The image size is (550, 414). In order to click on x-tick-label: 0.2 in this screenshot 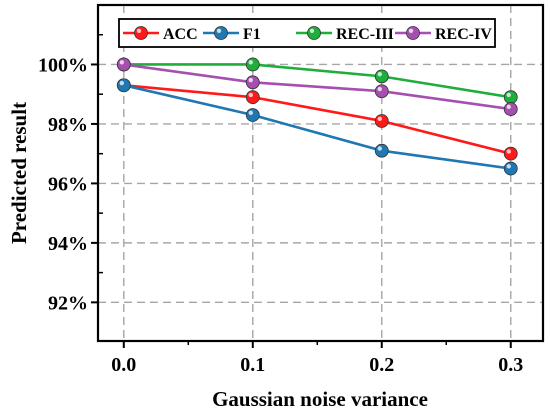, I will do `click(381, 365)`.